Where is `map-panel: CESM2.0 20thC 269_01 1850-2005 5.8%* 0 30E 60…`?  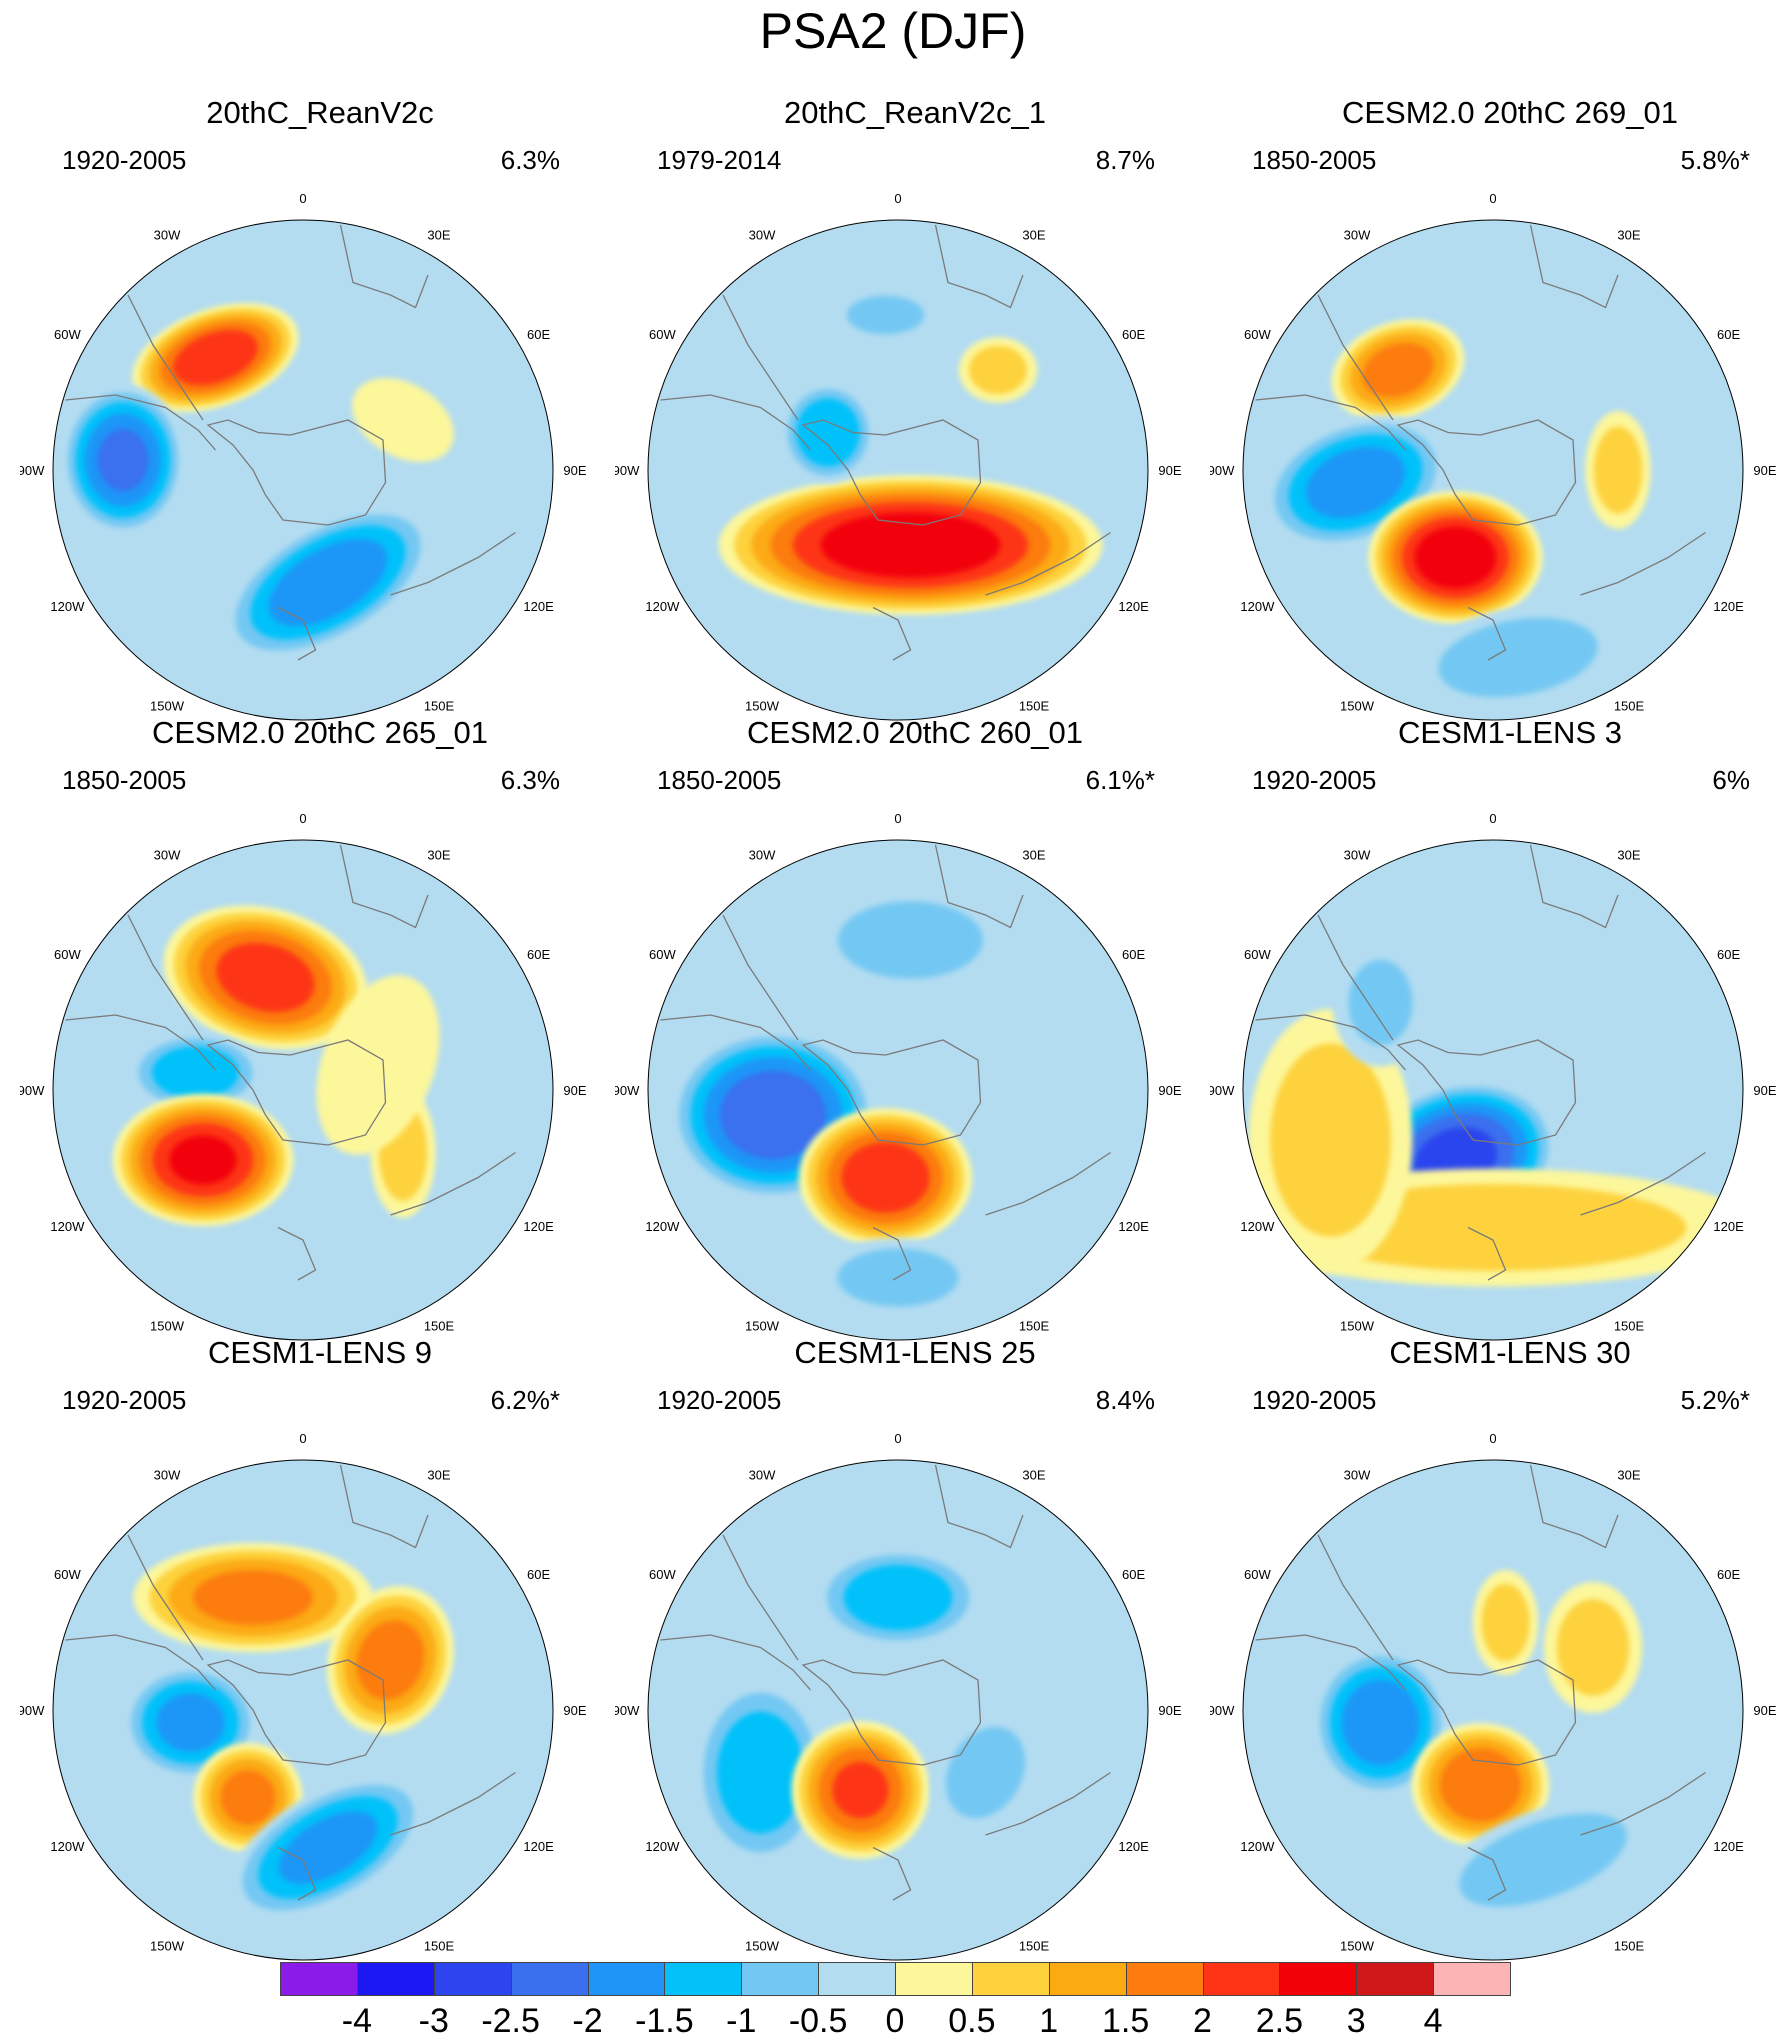
map-panel: CESM2.0 20thC 269_01 1850-2005 5.8%* 0 30E 60… is located at coordinates (1498, 415).